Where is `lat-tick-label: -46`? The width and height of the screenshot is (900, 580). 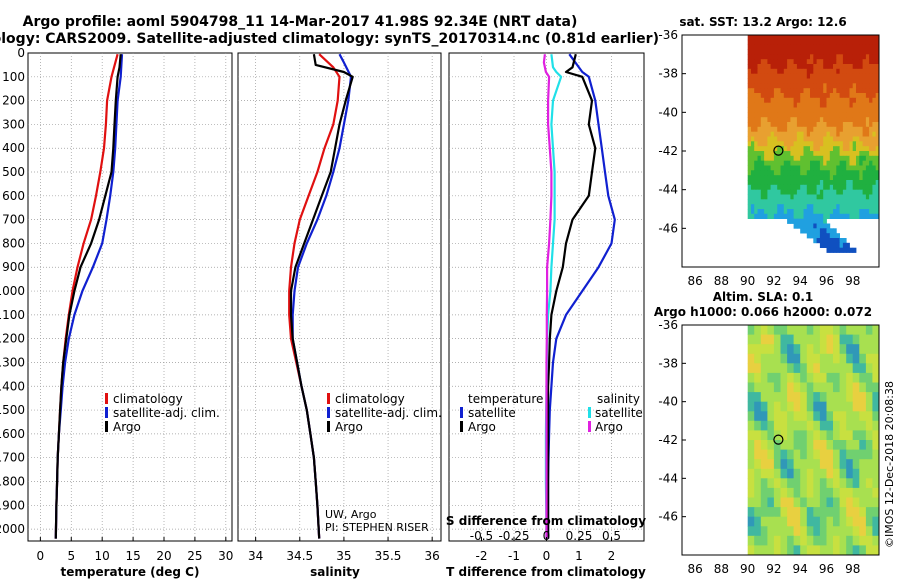 lat-tick-label: -46 is located at coordinates (668, 228).